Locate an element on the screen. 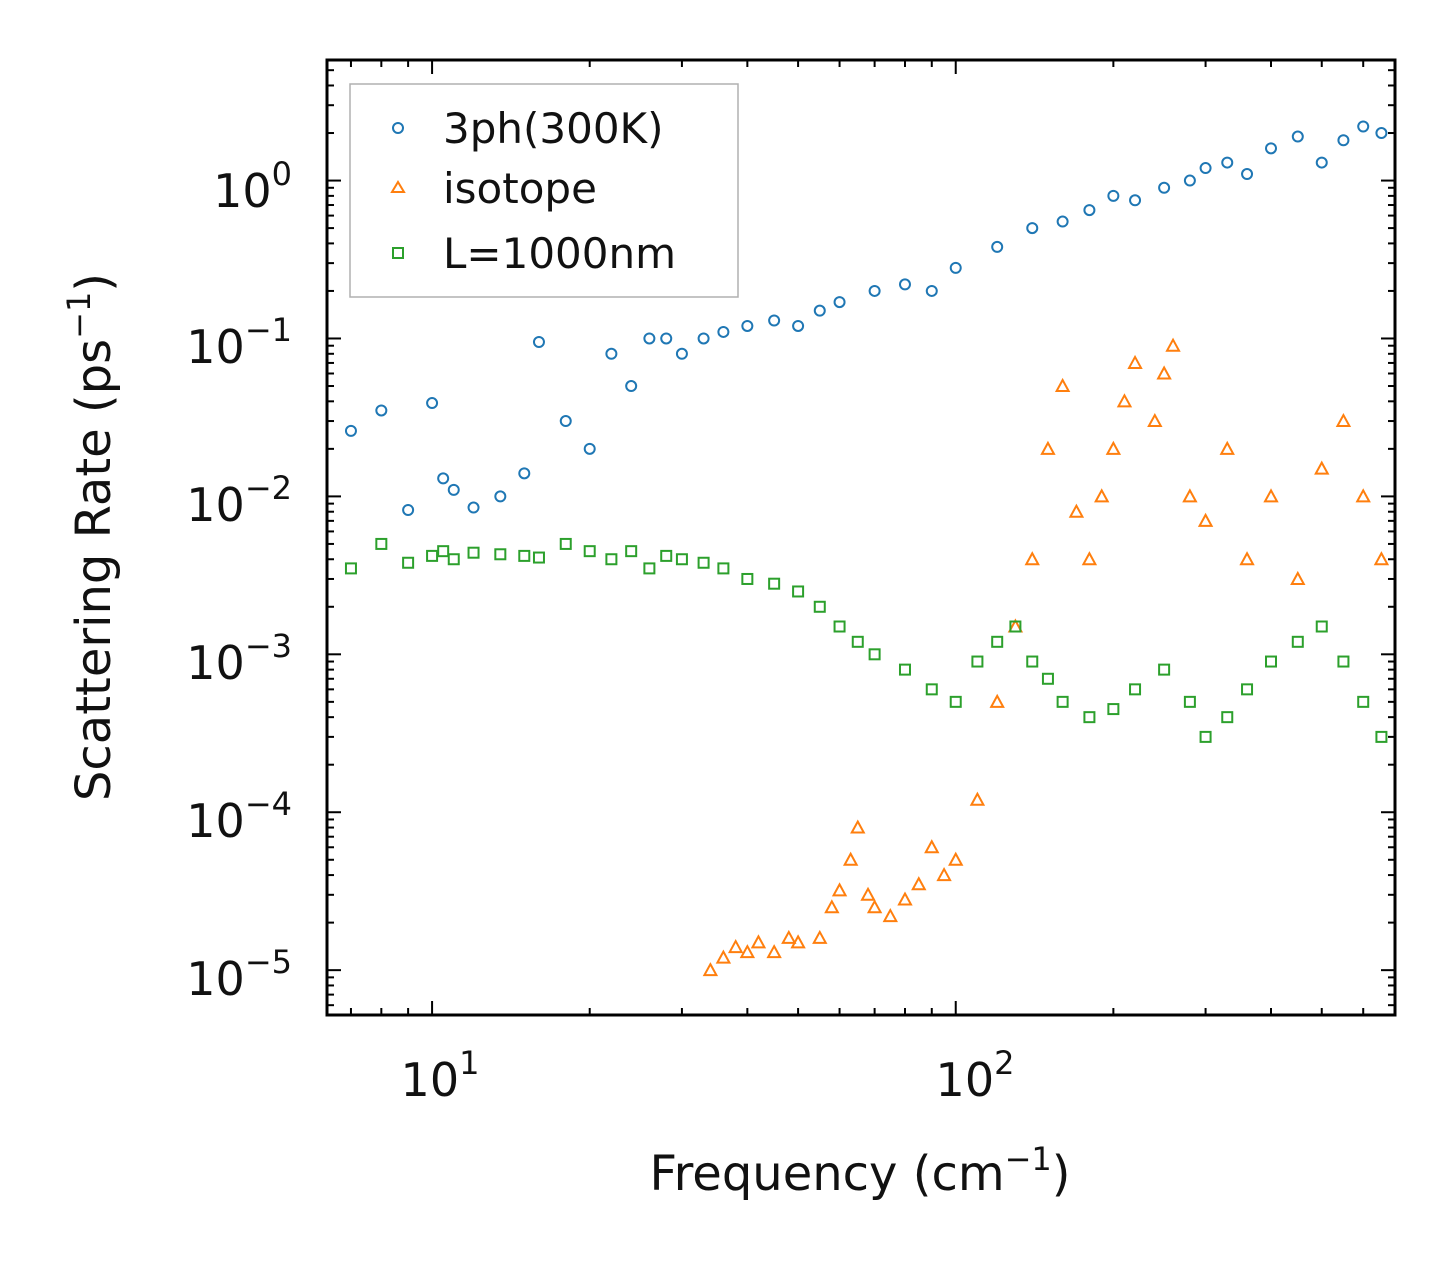 This screenshot has width=1455, height=1265. legend-marker-isotope is located at coordinates (398, 186).